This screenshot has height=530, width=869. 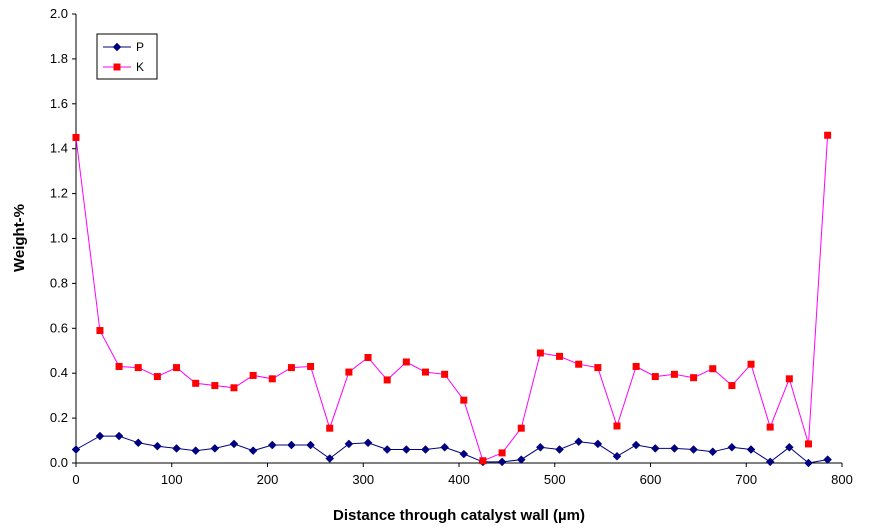 I want to click on legend-k-label: K, so click(x=140, y=67).